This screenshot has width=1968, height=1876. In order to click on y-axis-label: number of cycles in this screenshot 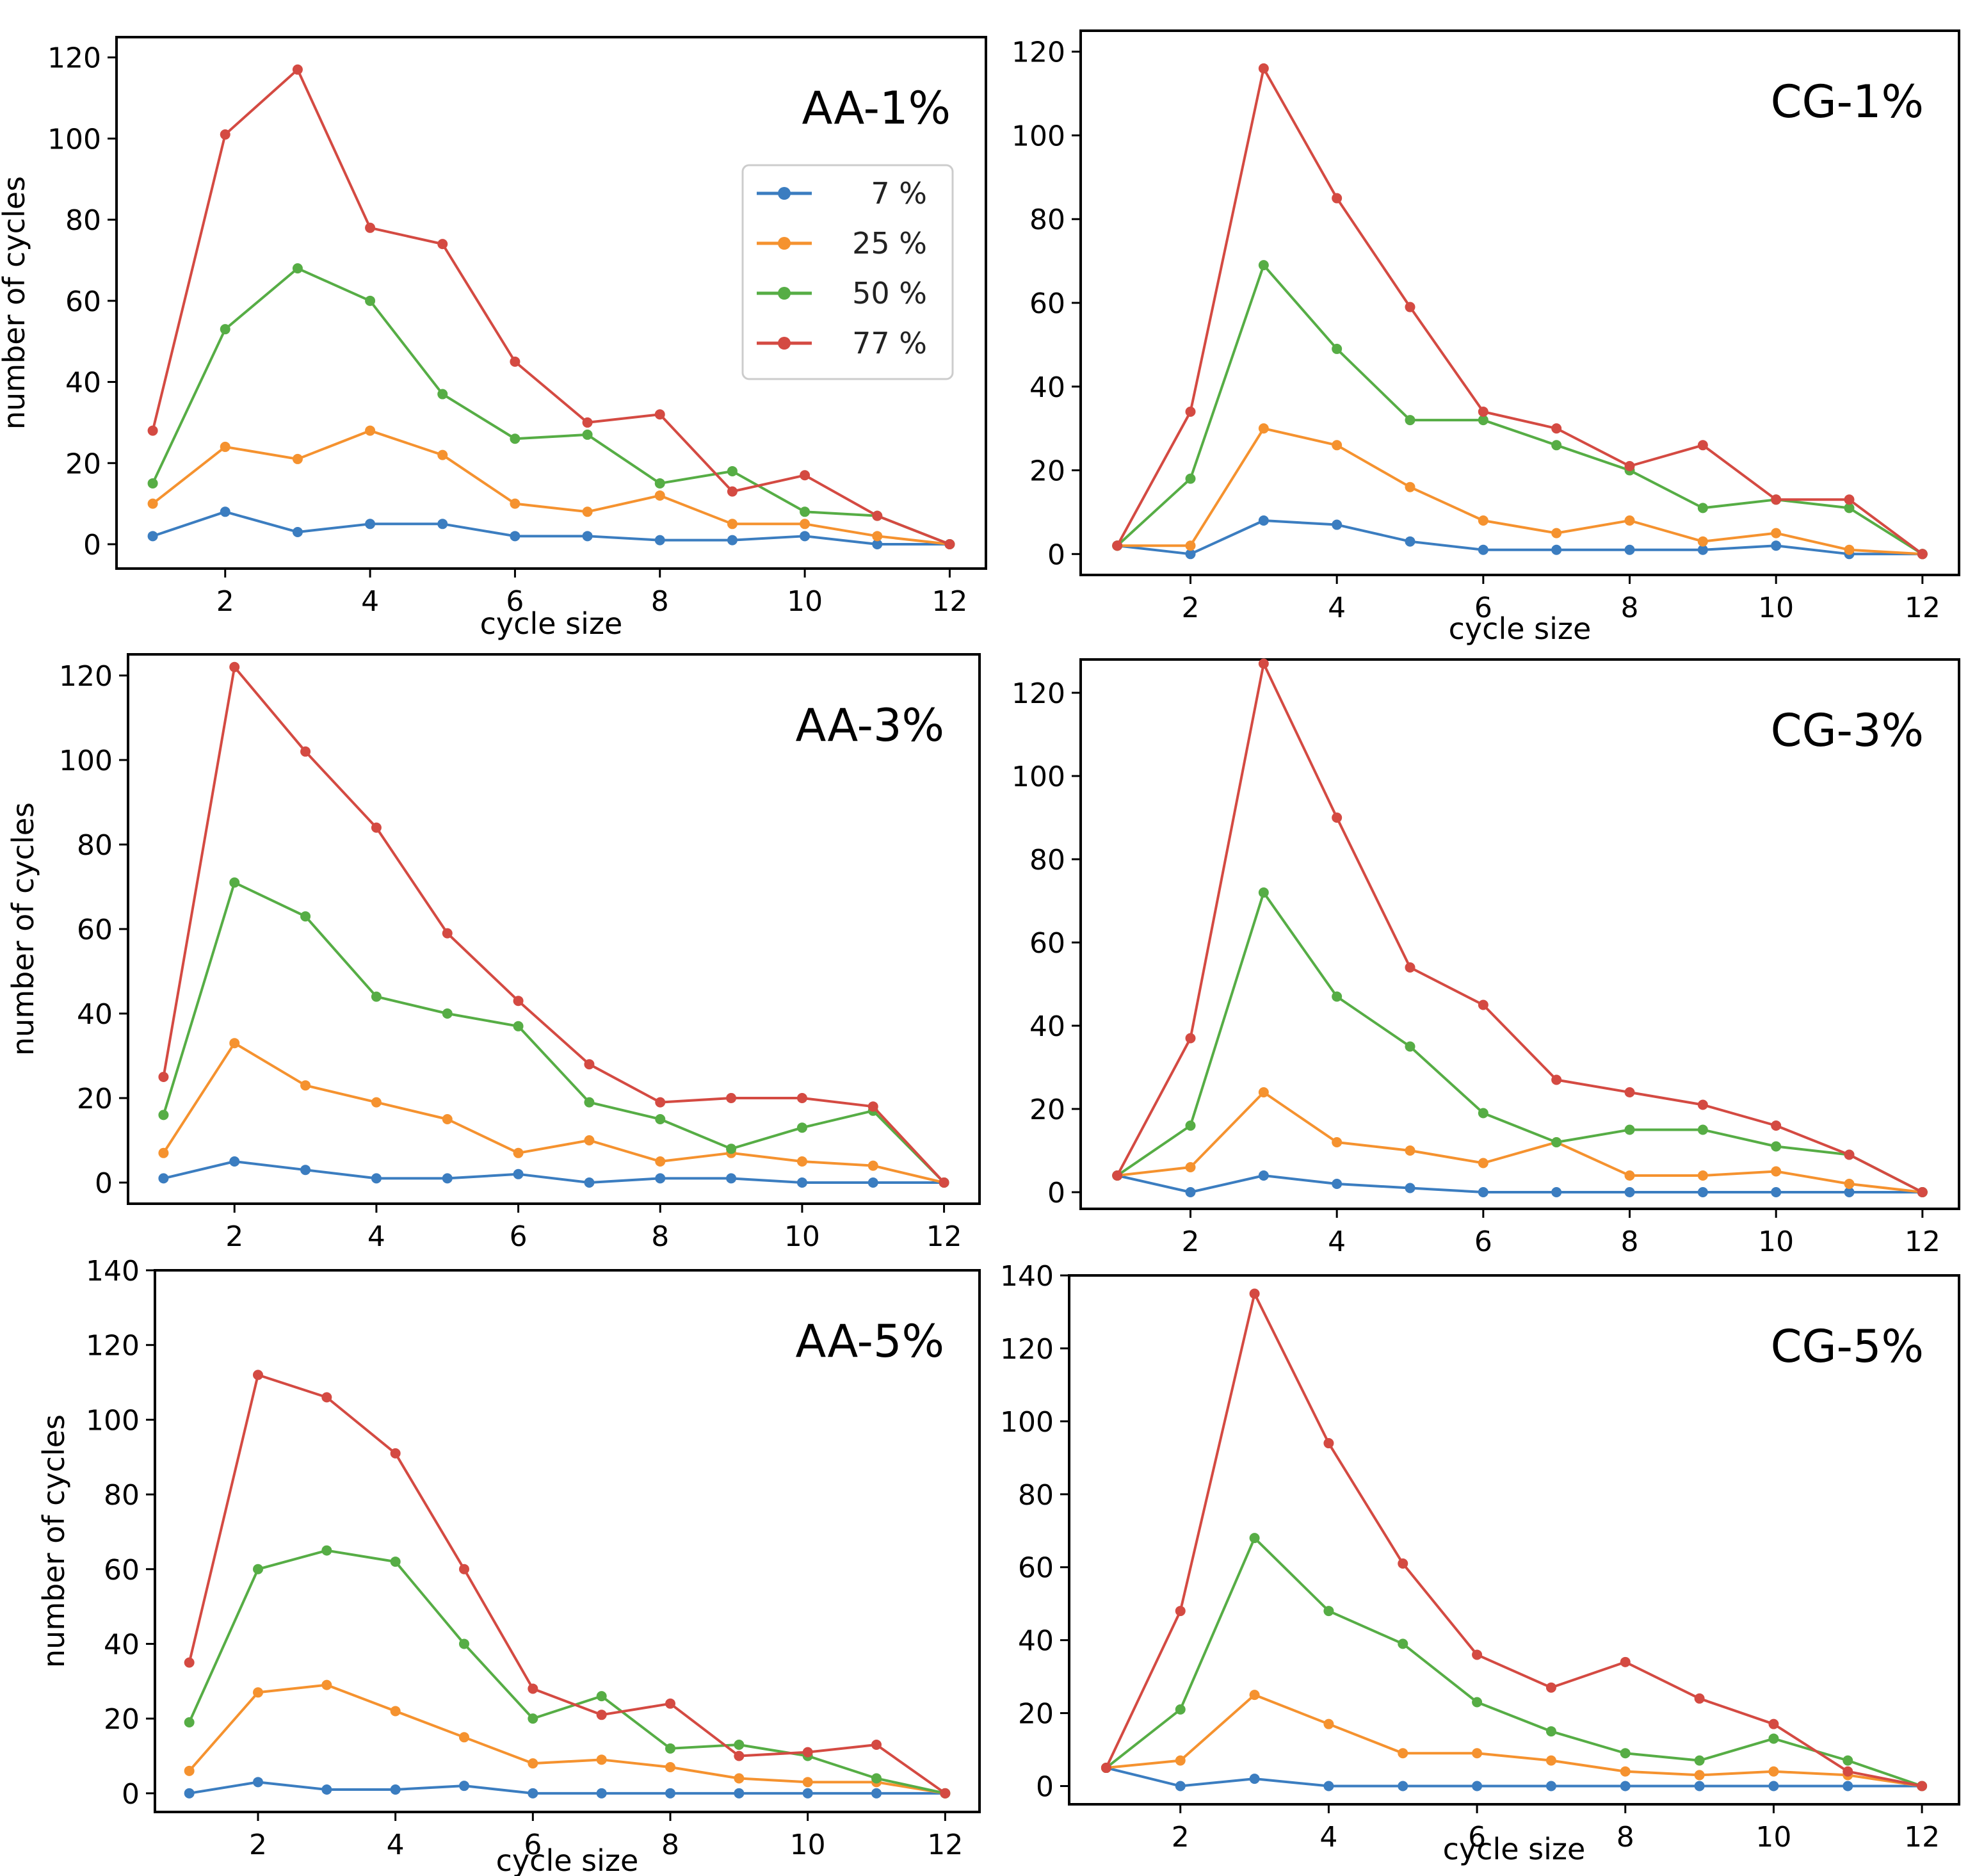, I will do `click(15, 303)`.